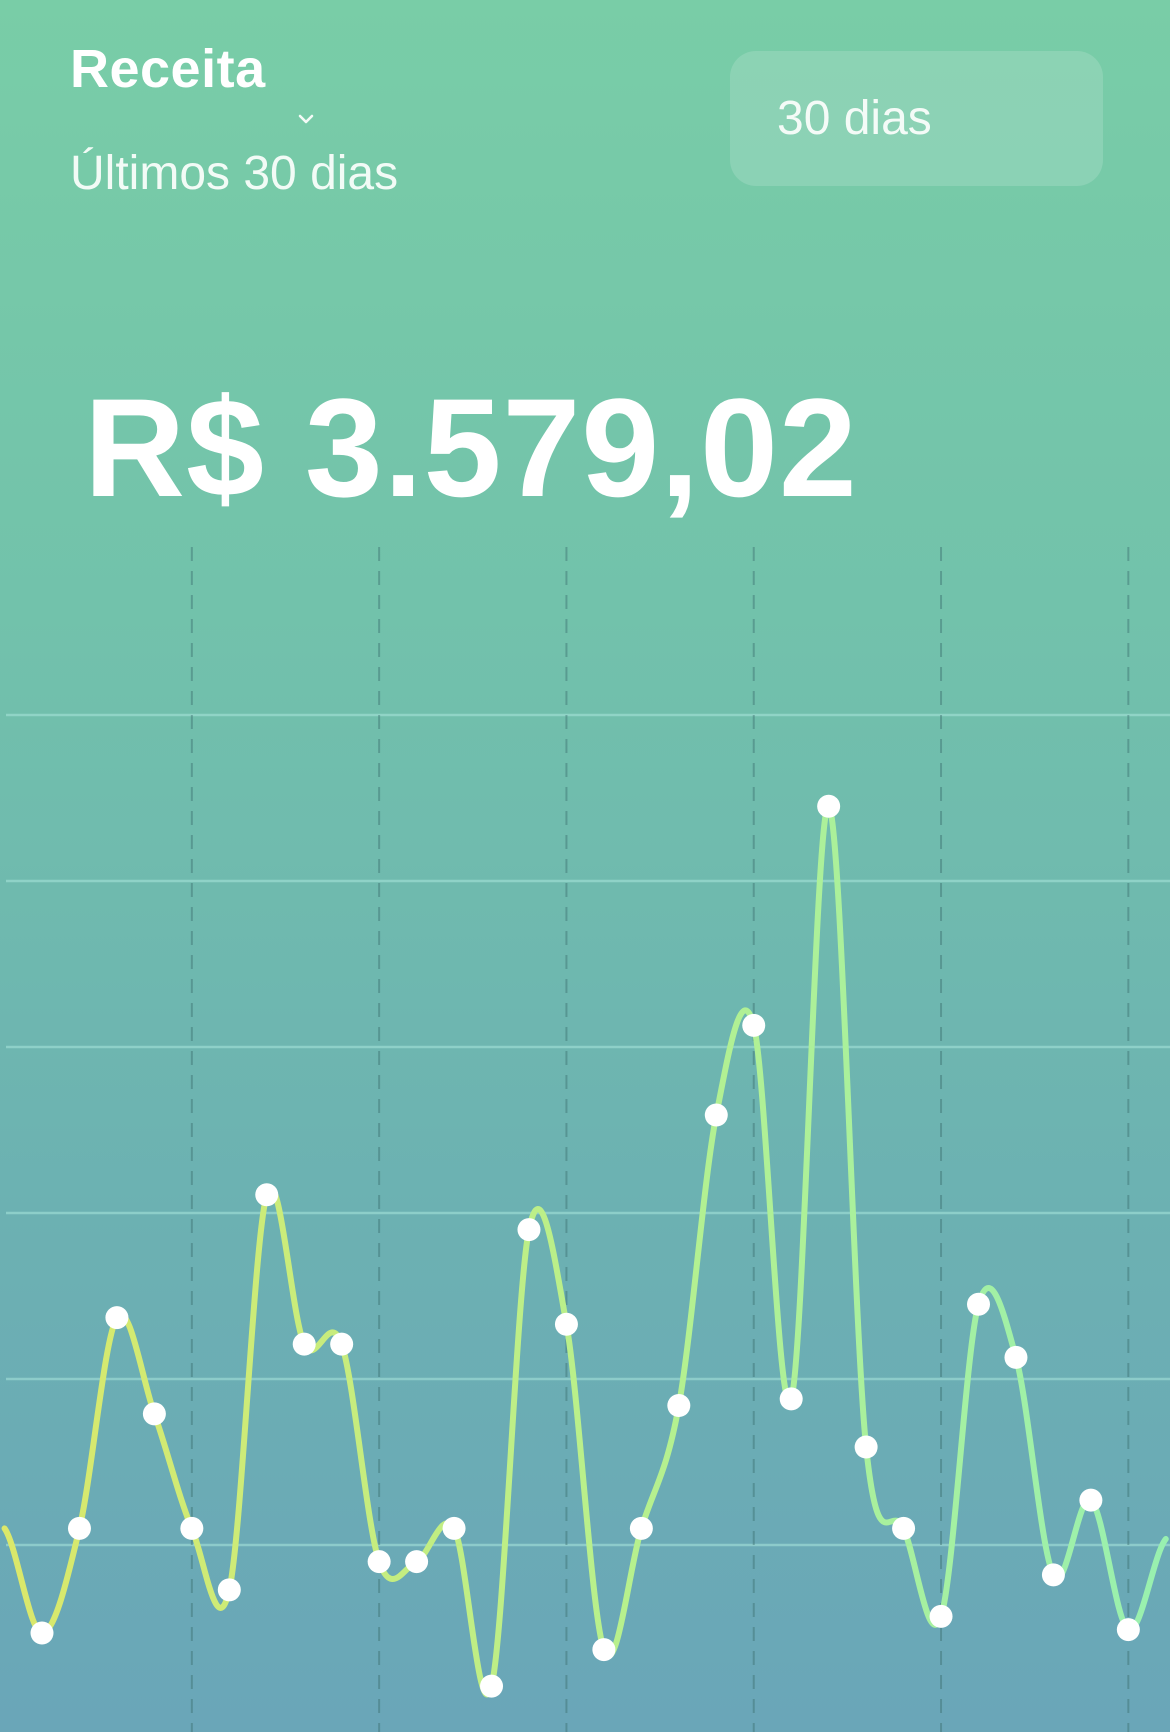  What do you see at coordinates (854, 118) in the screenshot?
I see `period-dropdown-value: 30 dias` at bounding box center [854, 118].